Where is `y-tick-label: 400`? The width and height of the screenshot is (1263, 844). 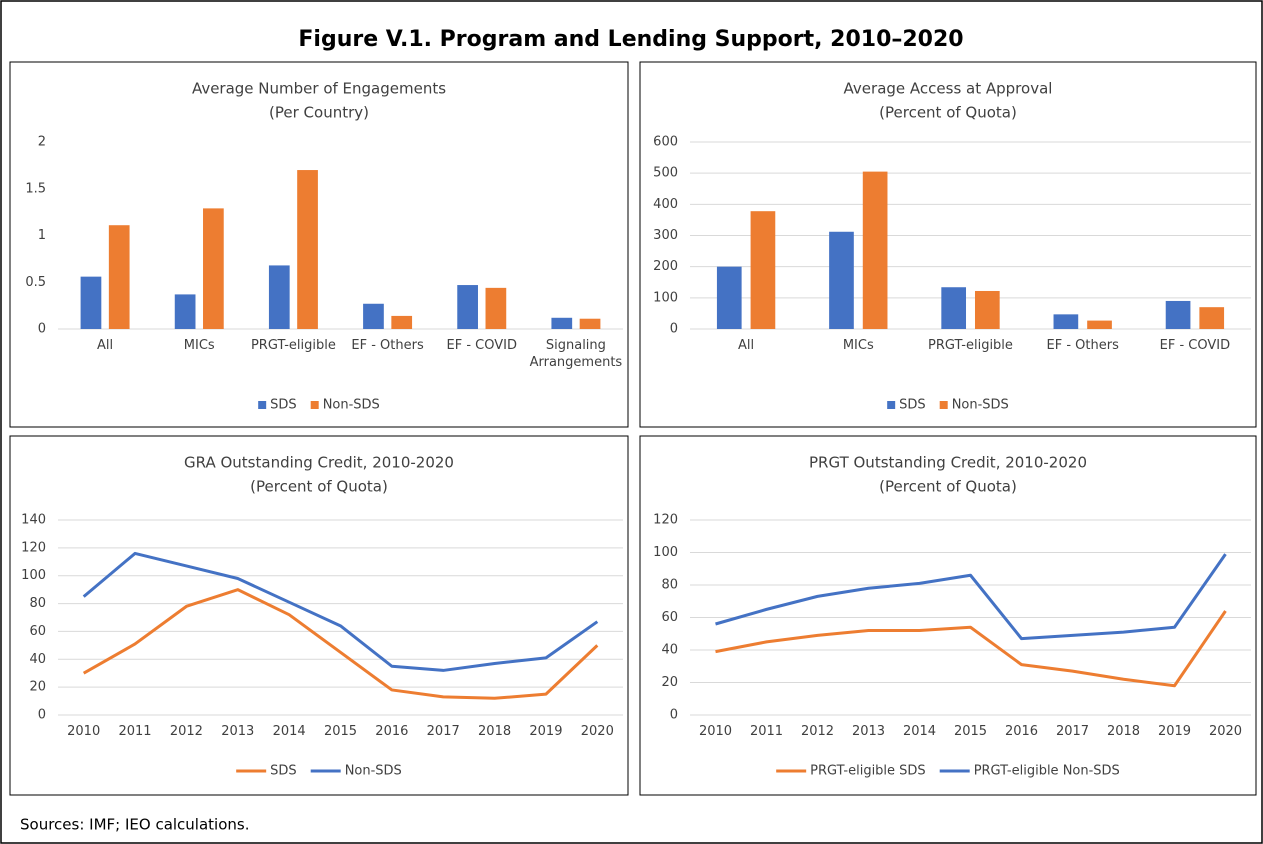
y-tick-label: 400 is located at coordinates (665, 204).